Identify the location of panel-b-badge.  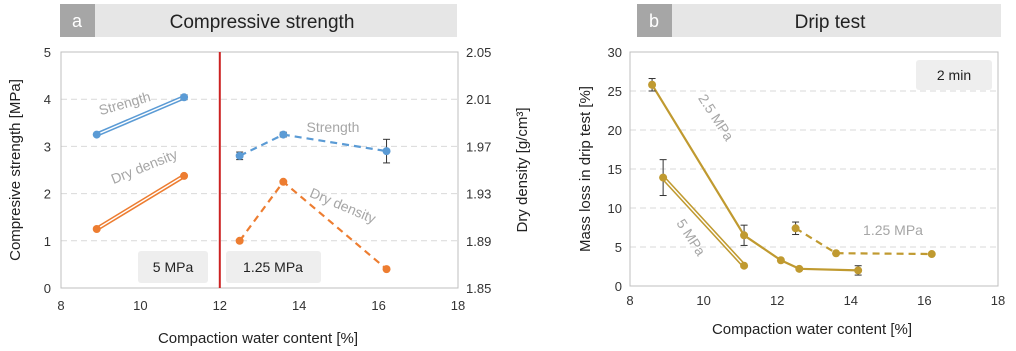
(654, 20).